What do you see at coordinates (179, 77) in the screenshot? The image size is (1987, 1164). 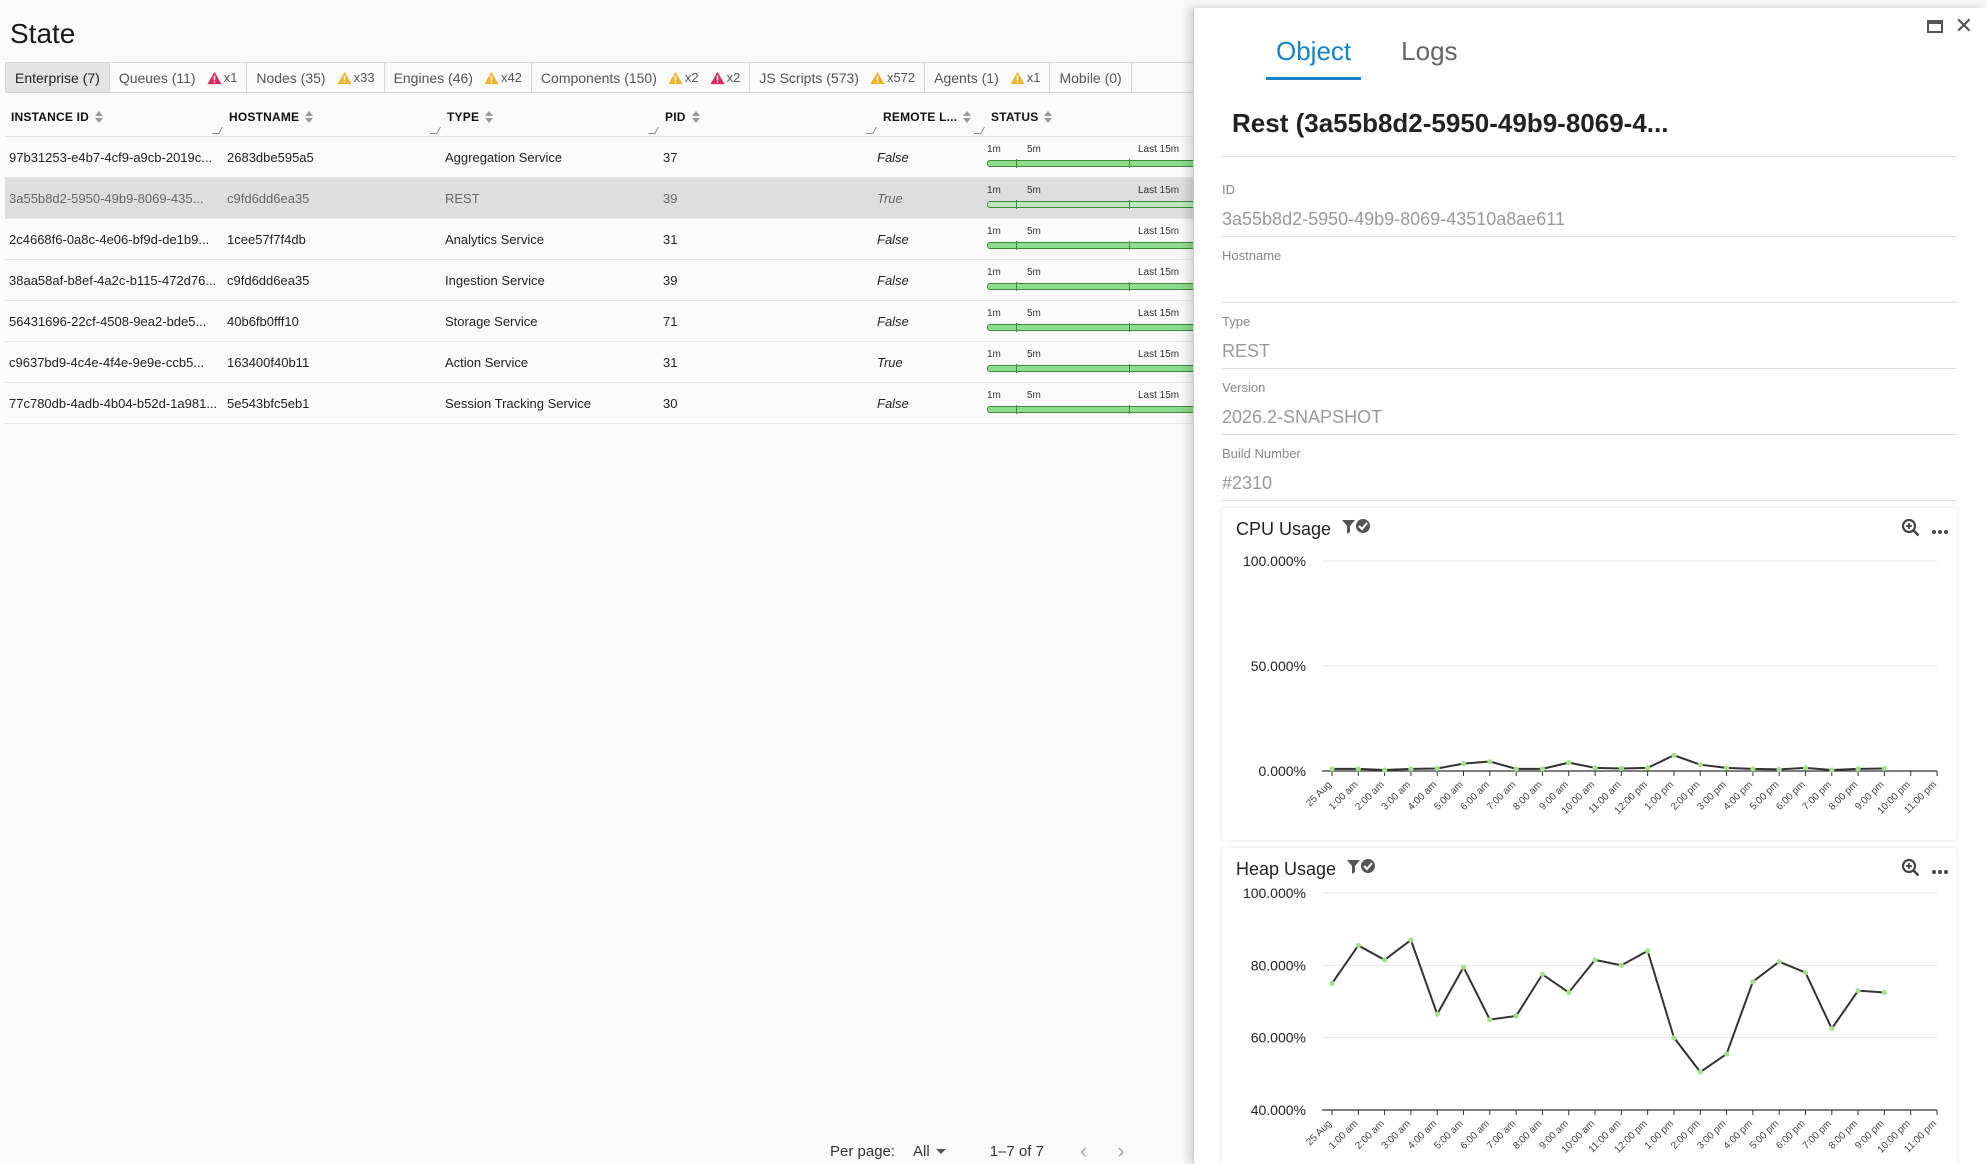 I see `tab-1: Queues (11) x1` at bounding box center [179, 77].